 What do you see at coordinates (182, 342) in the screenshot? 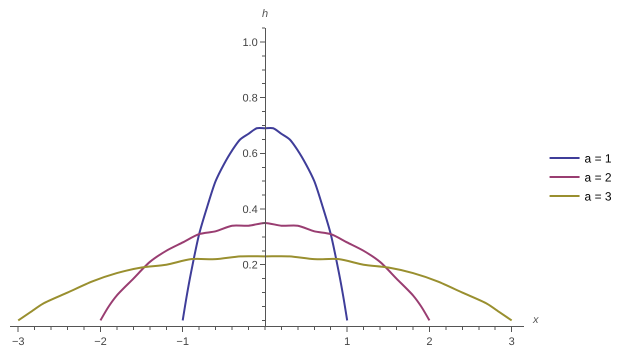
I see `x-tick-label: −1` at bounding box center [182, 342].